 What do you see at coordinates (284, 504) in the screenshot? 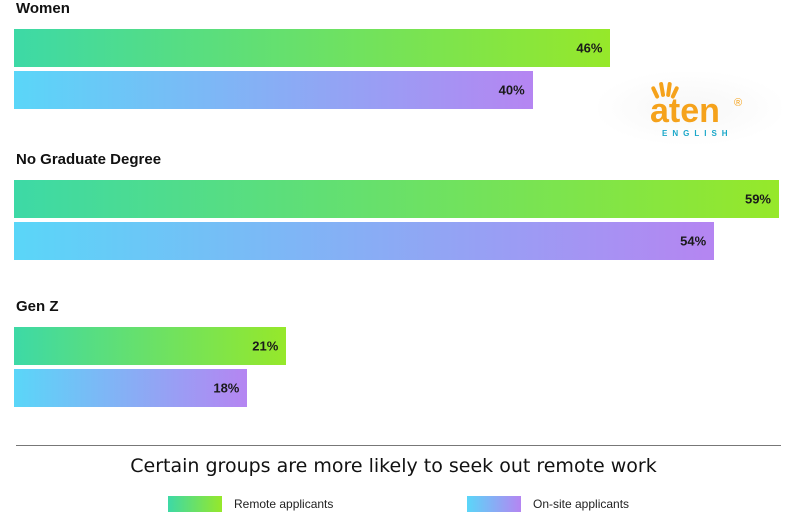
I see `legend-label-remote: Remote applicants` at bounding box center [284, 504].